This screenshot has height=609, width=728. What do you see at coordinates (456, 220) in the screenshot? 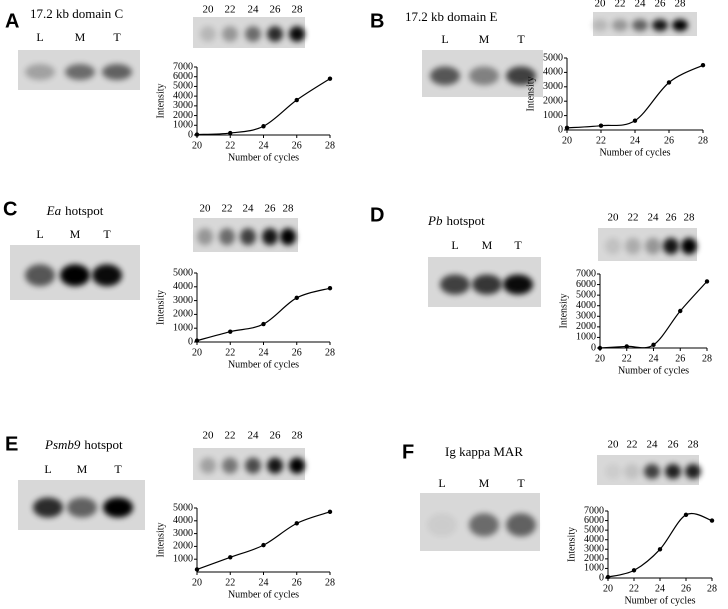
I see `panel-title: Pb hotspot` at bounding box center [456, 220].